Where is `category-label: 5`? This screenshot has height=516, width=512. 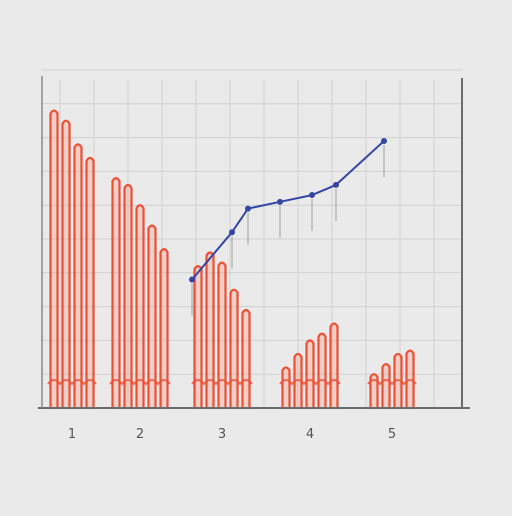 category-label: 5 is located at coordinates (392, 434).